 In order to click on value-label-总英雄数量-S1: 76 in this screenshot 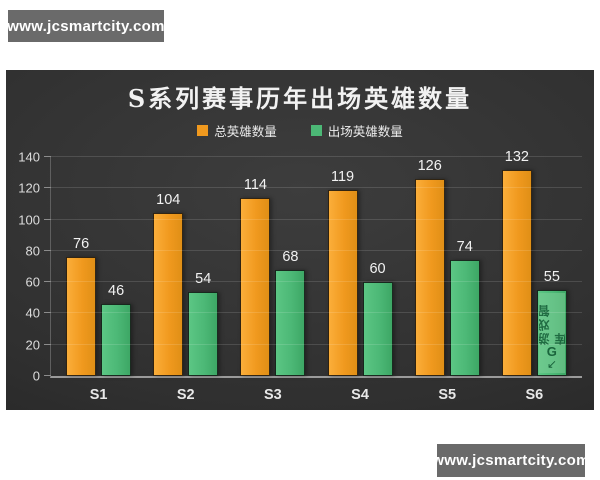, I will do `click(81, 244)`.